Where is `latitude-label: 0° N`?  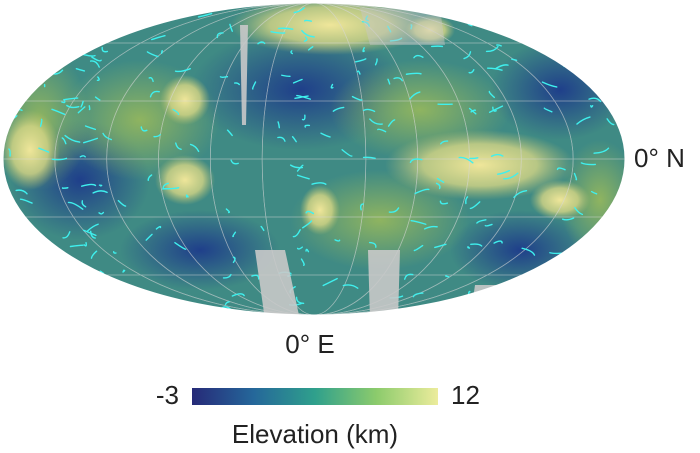
latitude-label: 0° N is located at coordinates (659, 158).